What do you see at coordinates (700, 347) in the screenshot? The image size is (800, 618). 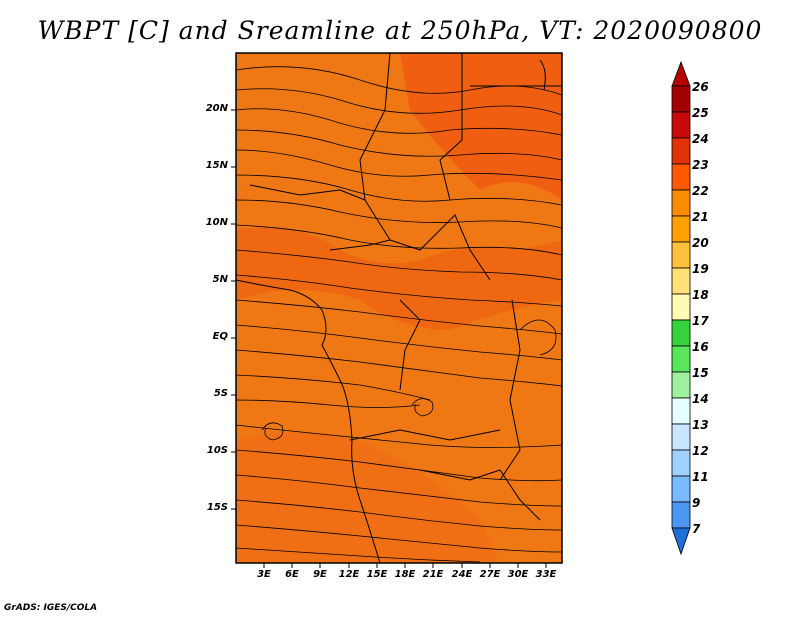 I see `colorbar-label: 16` at bounding box center [700, 347].